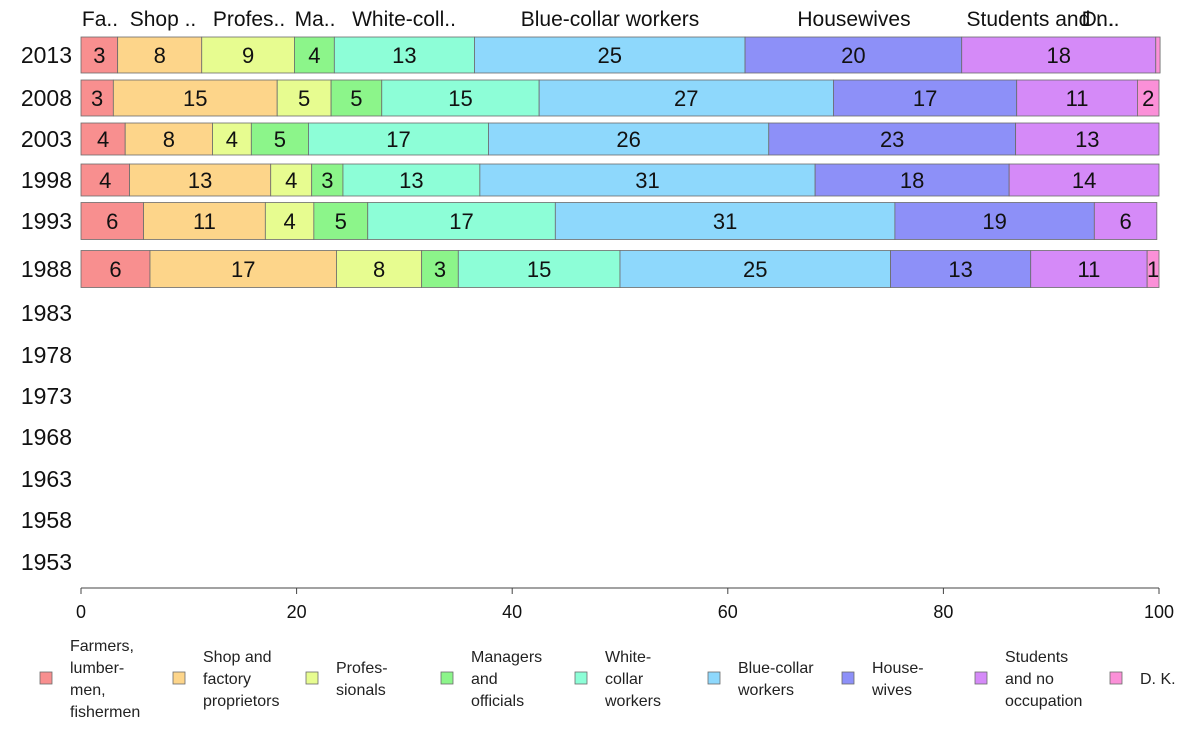  I want to click on legend-label-0-line-2: men,, so click(88, 690).